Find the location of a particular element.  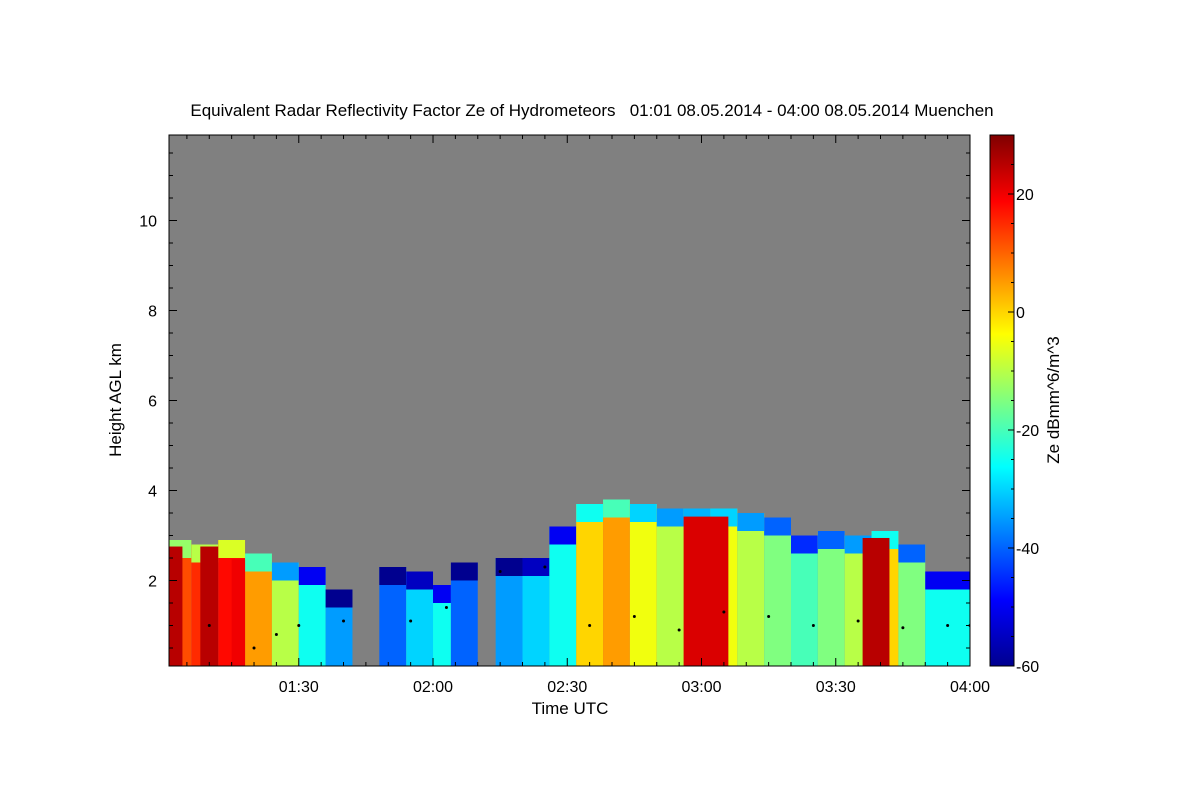

y-axis-label: Height AGL km is located at coordinates (115, 400).